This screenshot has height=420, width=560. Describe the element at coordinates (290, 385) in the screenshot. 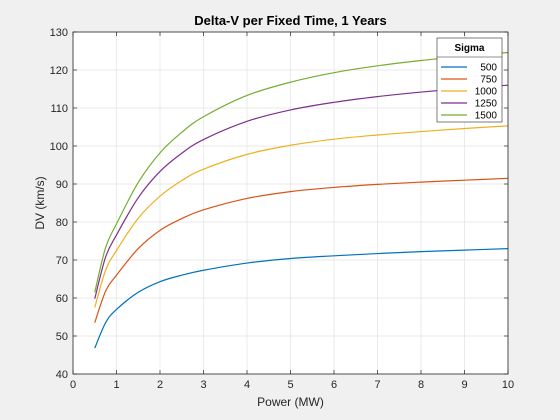

I see `x-tick-label: 5` at that location.